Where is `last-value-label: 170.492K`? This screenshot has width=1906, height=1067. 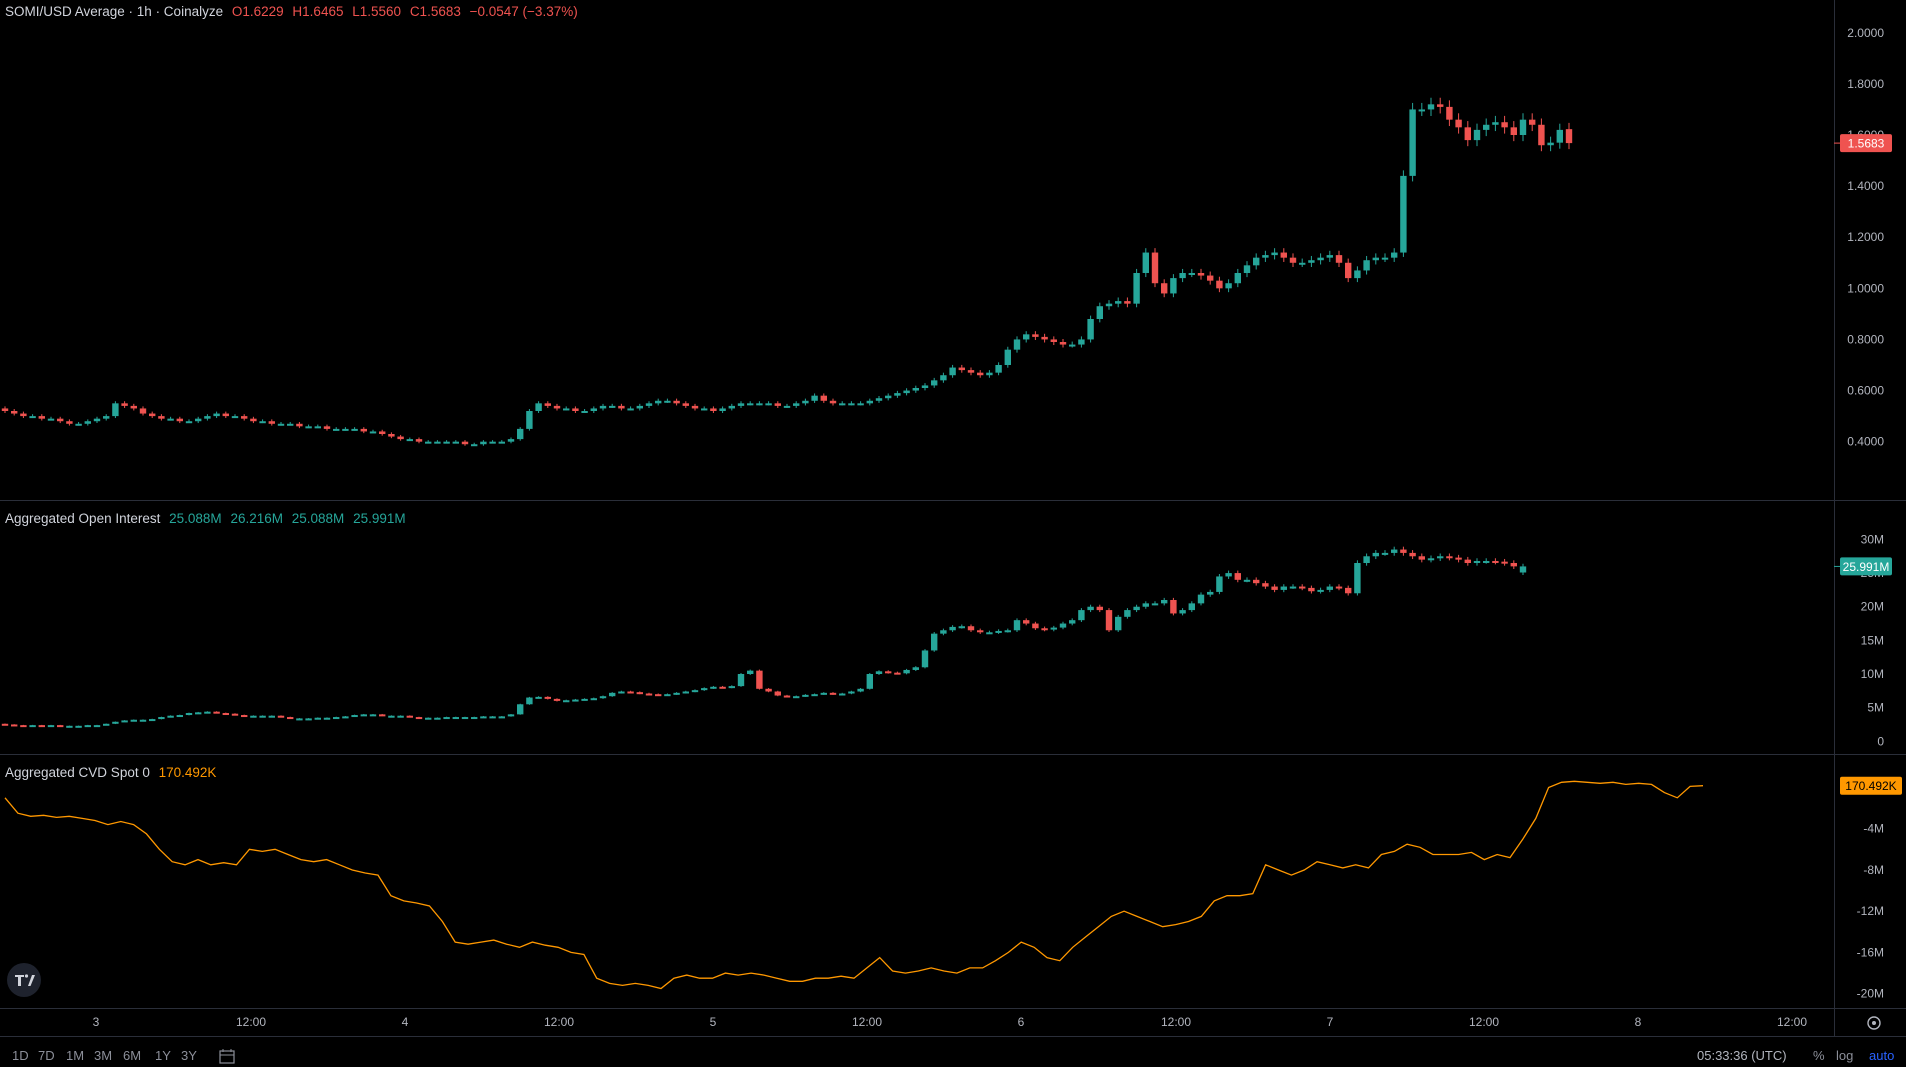
last-value-label: 170.492K is located at coordinates (1870, 786).